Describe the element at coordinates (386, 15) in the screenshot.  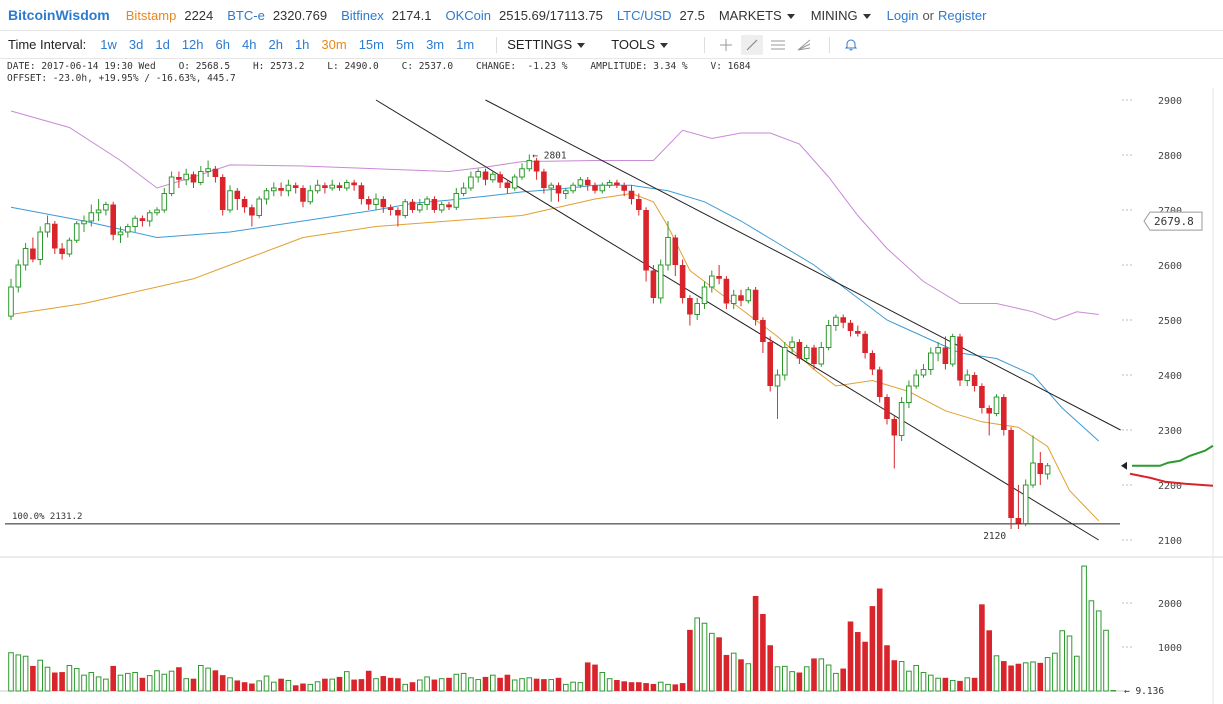
I see `market-ticker-bitfinex: Bitfinex 2174.1` at that location.